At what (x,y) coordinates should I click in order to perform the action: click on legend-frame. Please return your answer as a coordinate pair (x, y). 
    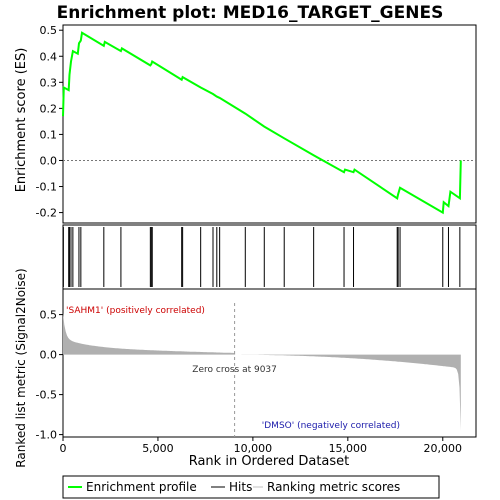
    Looking at the image, I should click on (251, 487).